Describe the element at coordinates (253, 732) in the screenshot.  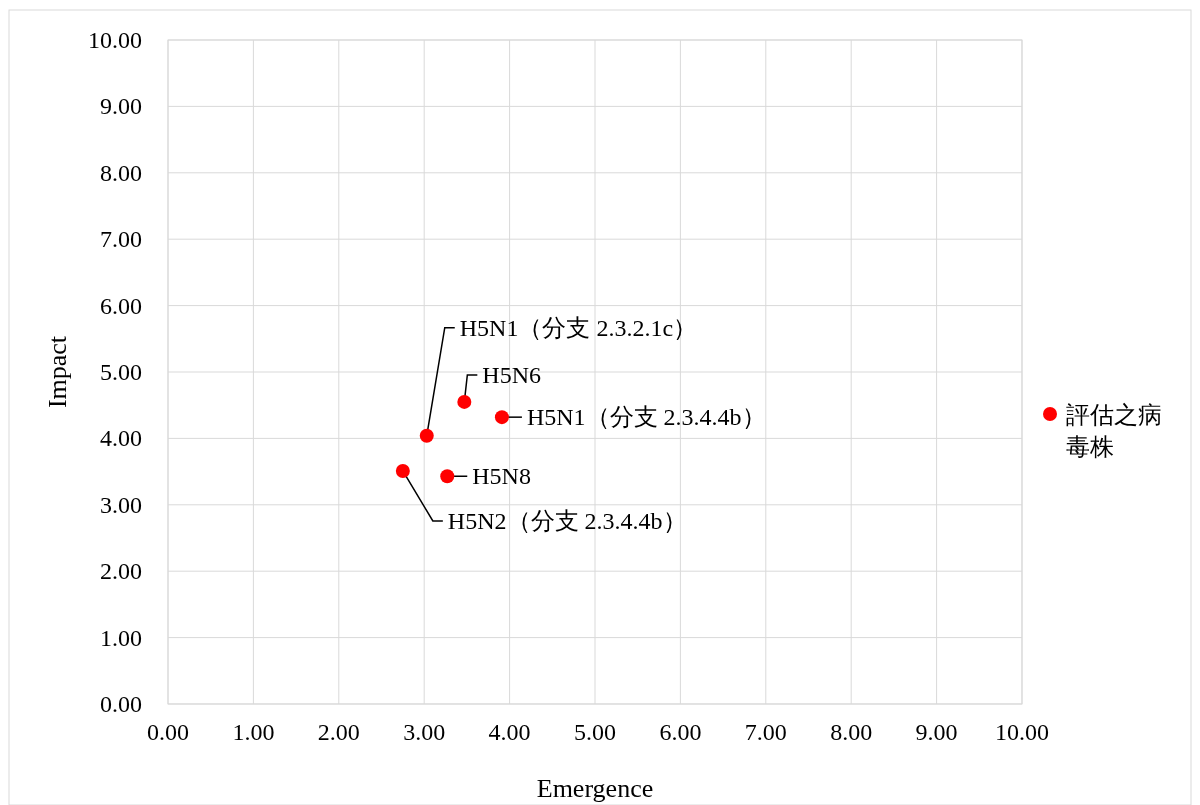
I see `x-tick-label: 1.00` at that location.